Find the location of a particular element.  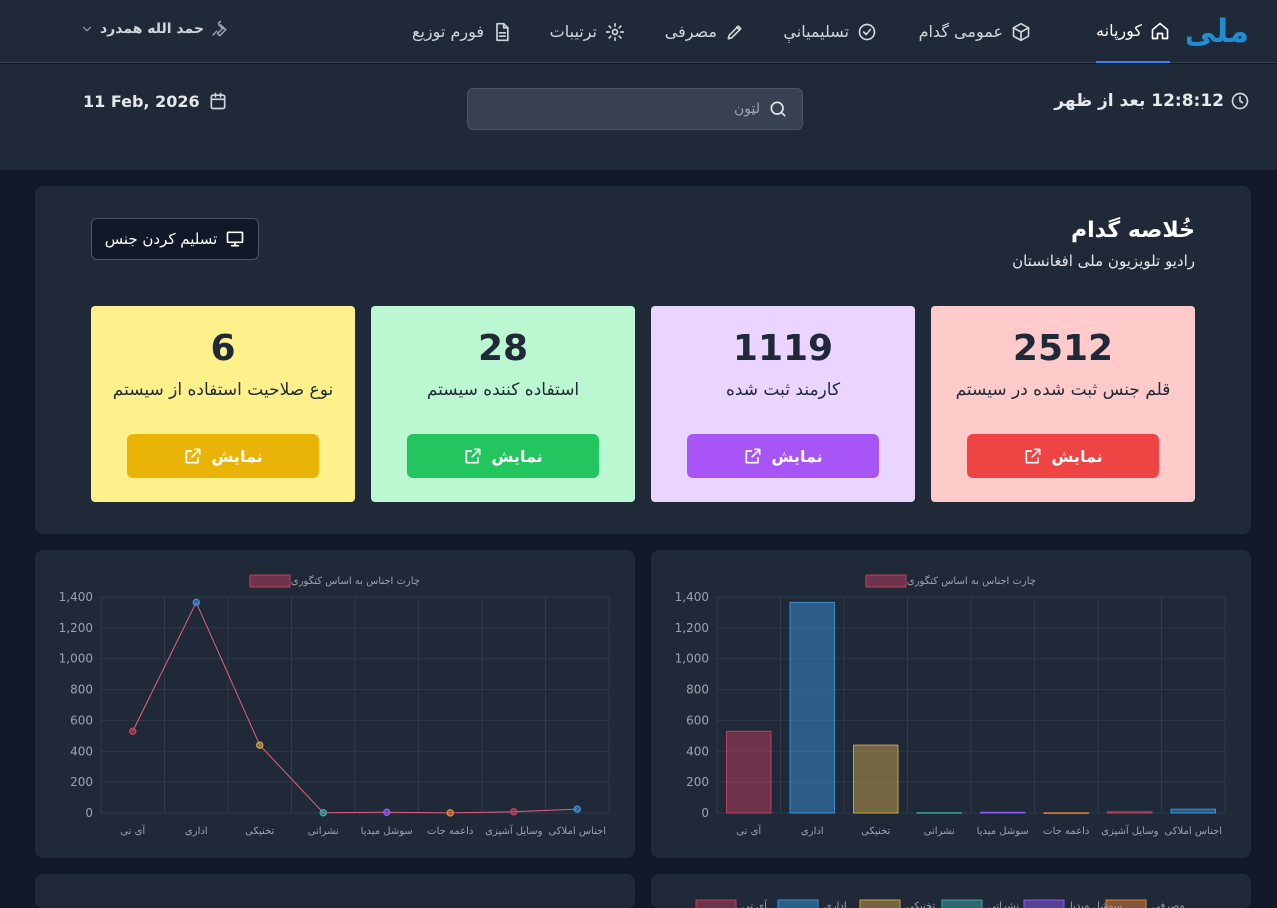

x-tick-label: اداری is located at coordinates (196, 831).